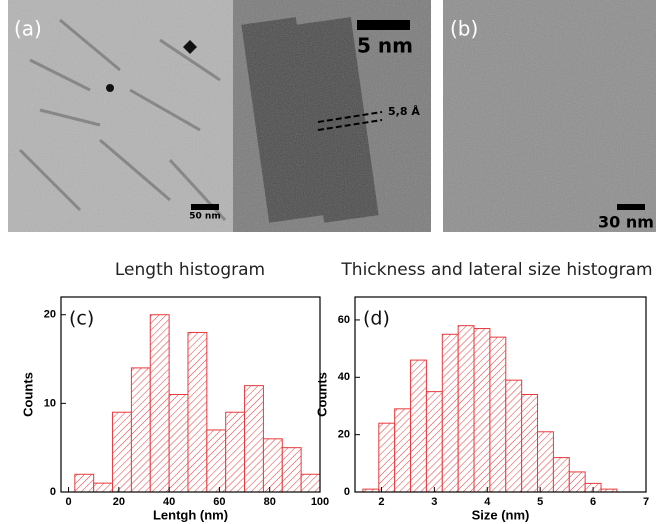 Image resolution: width=661 pixels, height=524 pixels. I want to click on x-tick-label: 2, so click(381, 502).